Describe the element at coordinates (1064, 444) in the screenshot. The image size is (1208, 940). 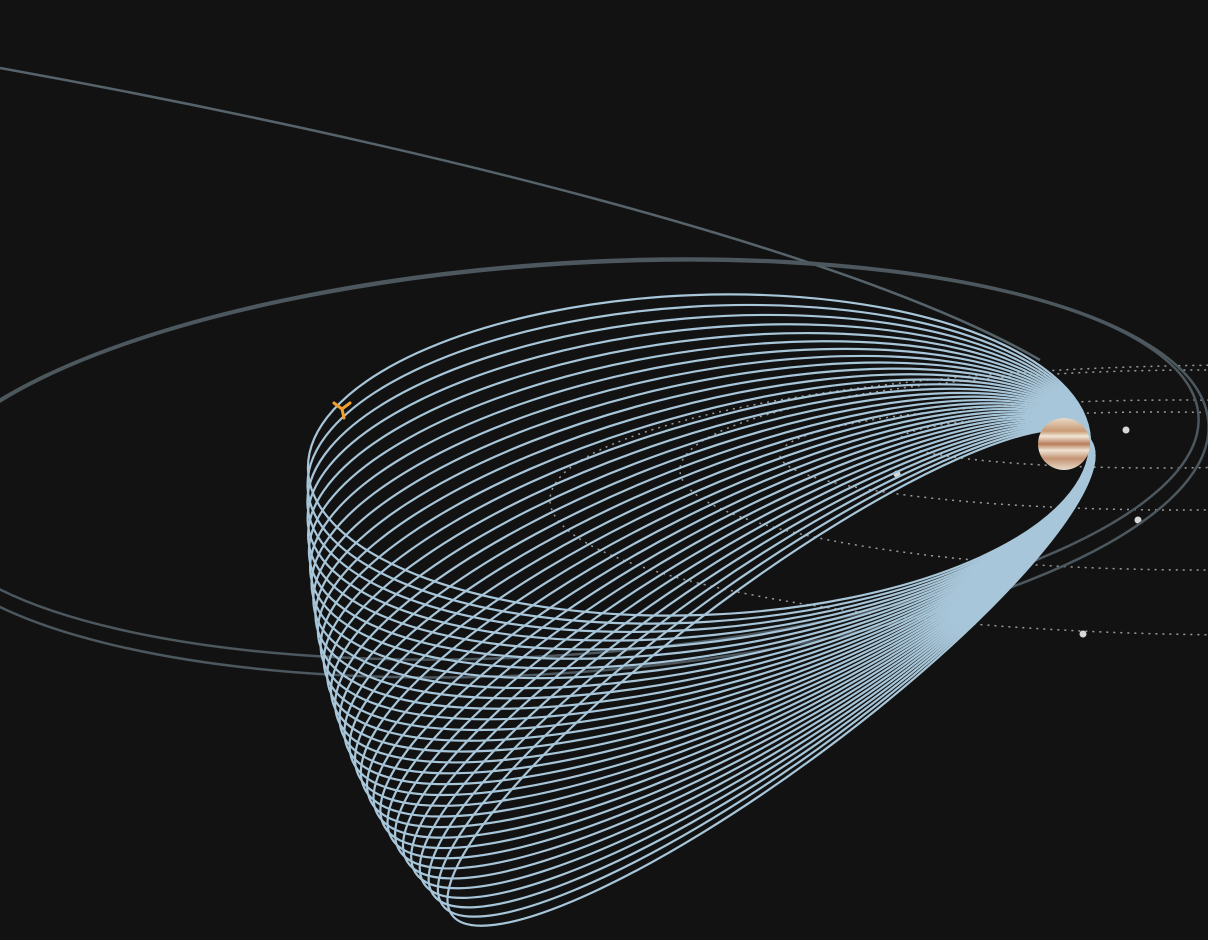
I see `jupiter` at that location.